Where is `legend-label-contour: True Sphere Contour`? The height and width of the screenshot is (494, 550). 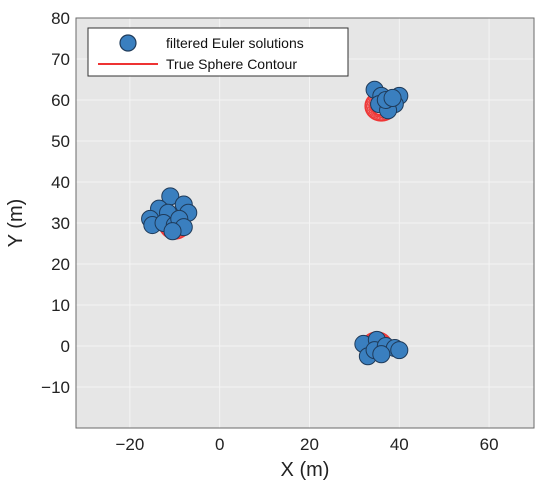
legend-label-contour: True Sphere Contour is located at coordinates (231, 64).